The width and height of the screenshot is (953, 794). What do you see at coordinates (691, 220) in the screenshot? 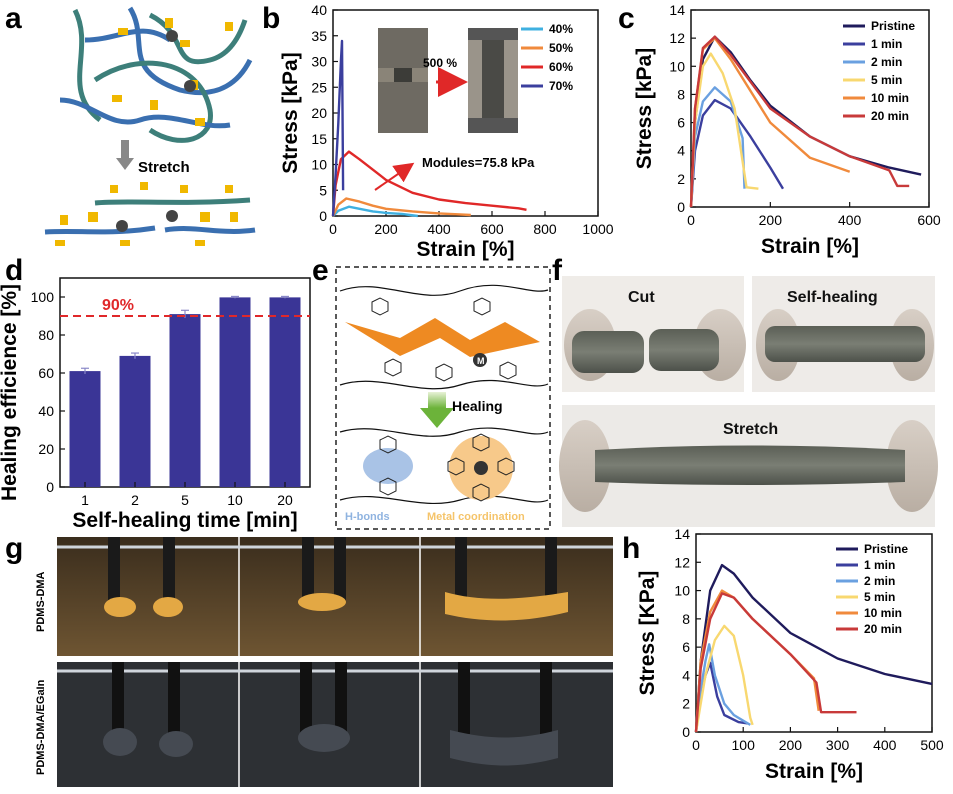
I see `x-tick-label: 0` at bounding box center [691, 220].